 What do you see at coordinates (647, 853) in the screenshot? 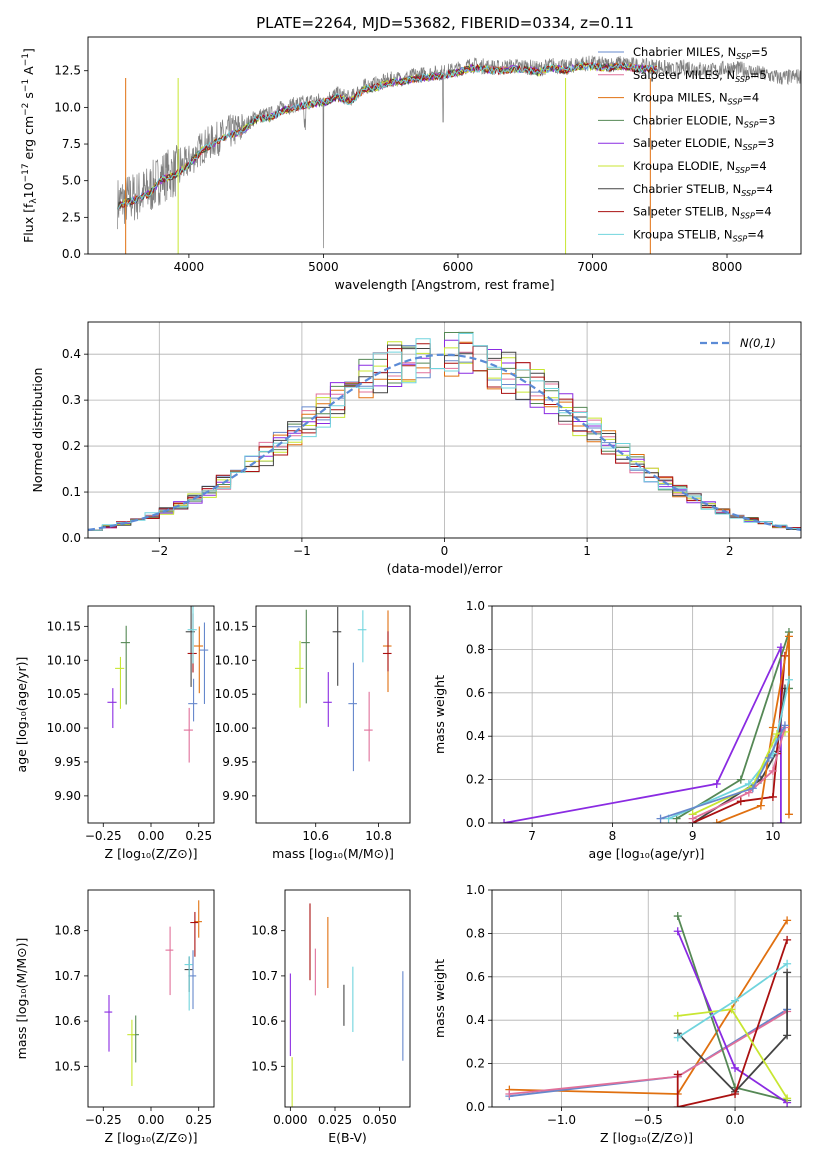
I see `massweight-vs-age-x-axis-label: age [log₁₀(age/yr)]` at bounding box center [647, 853].